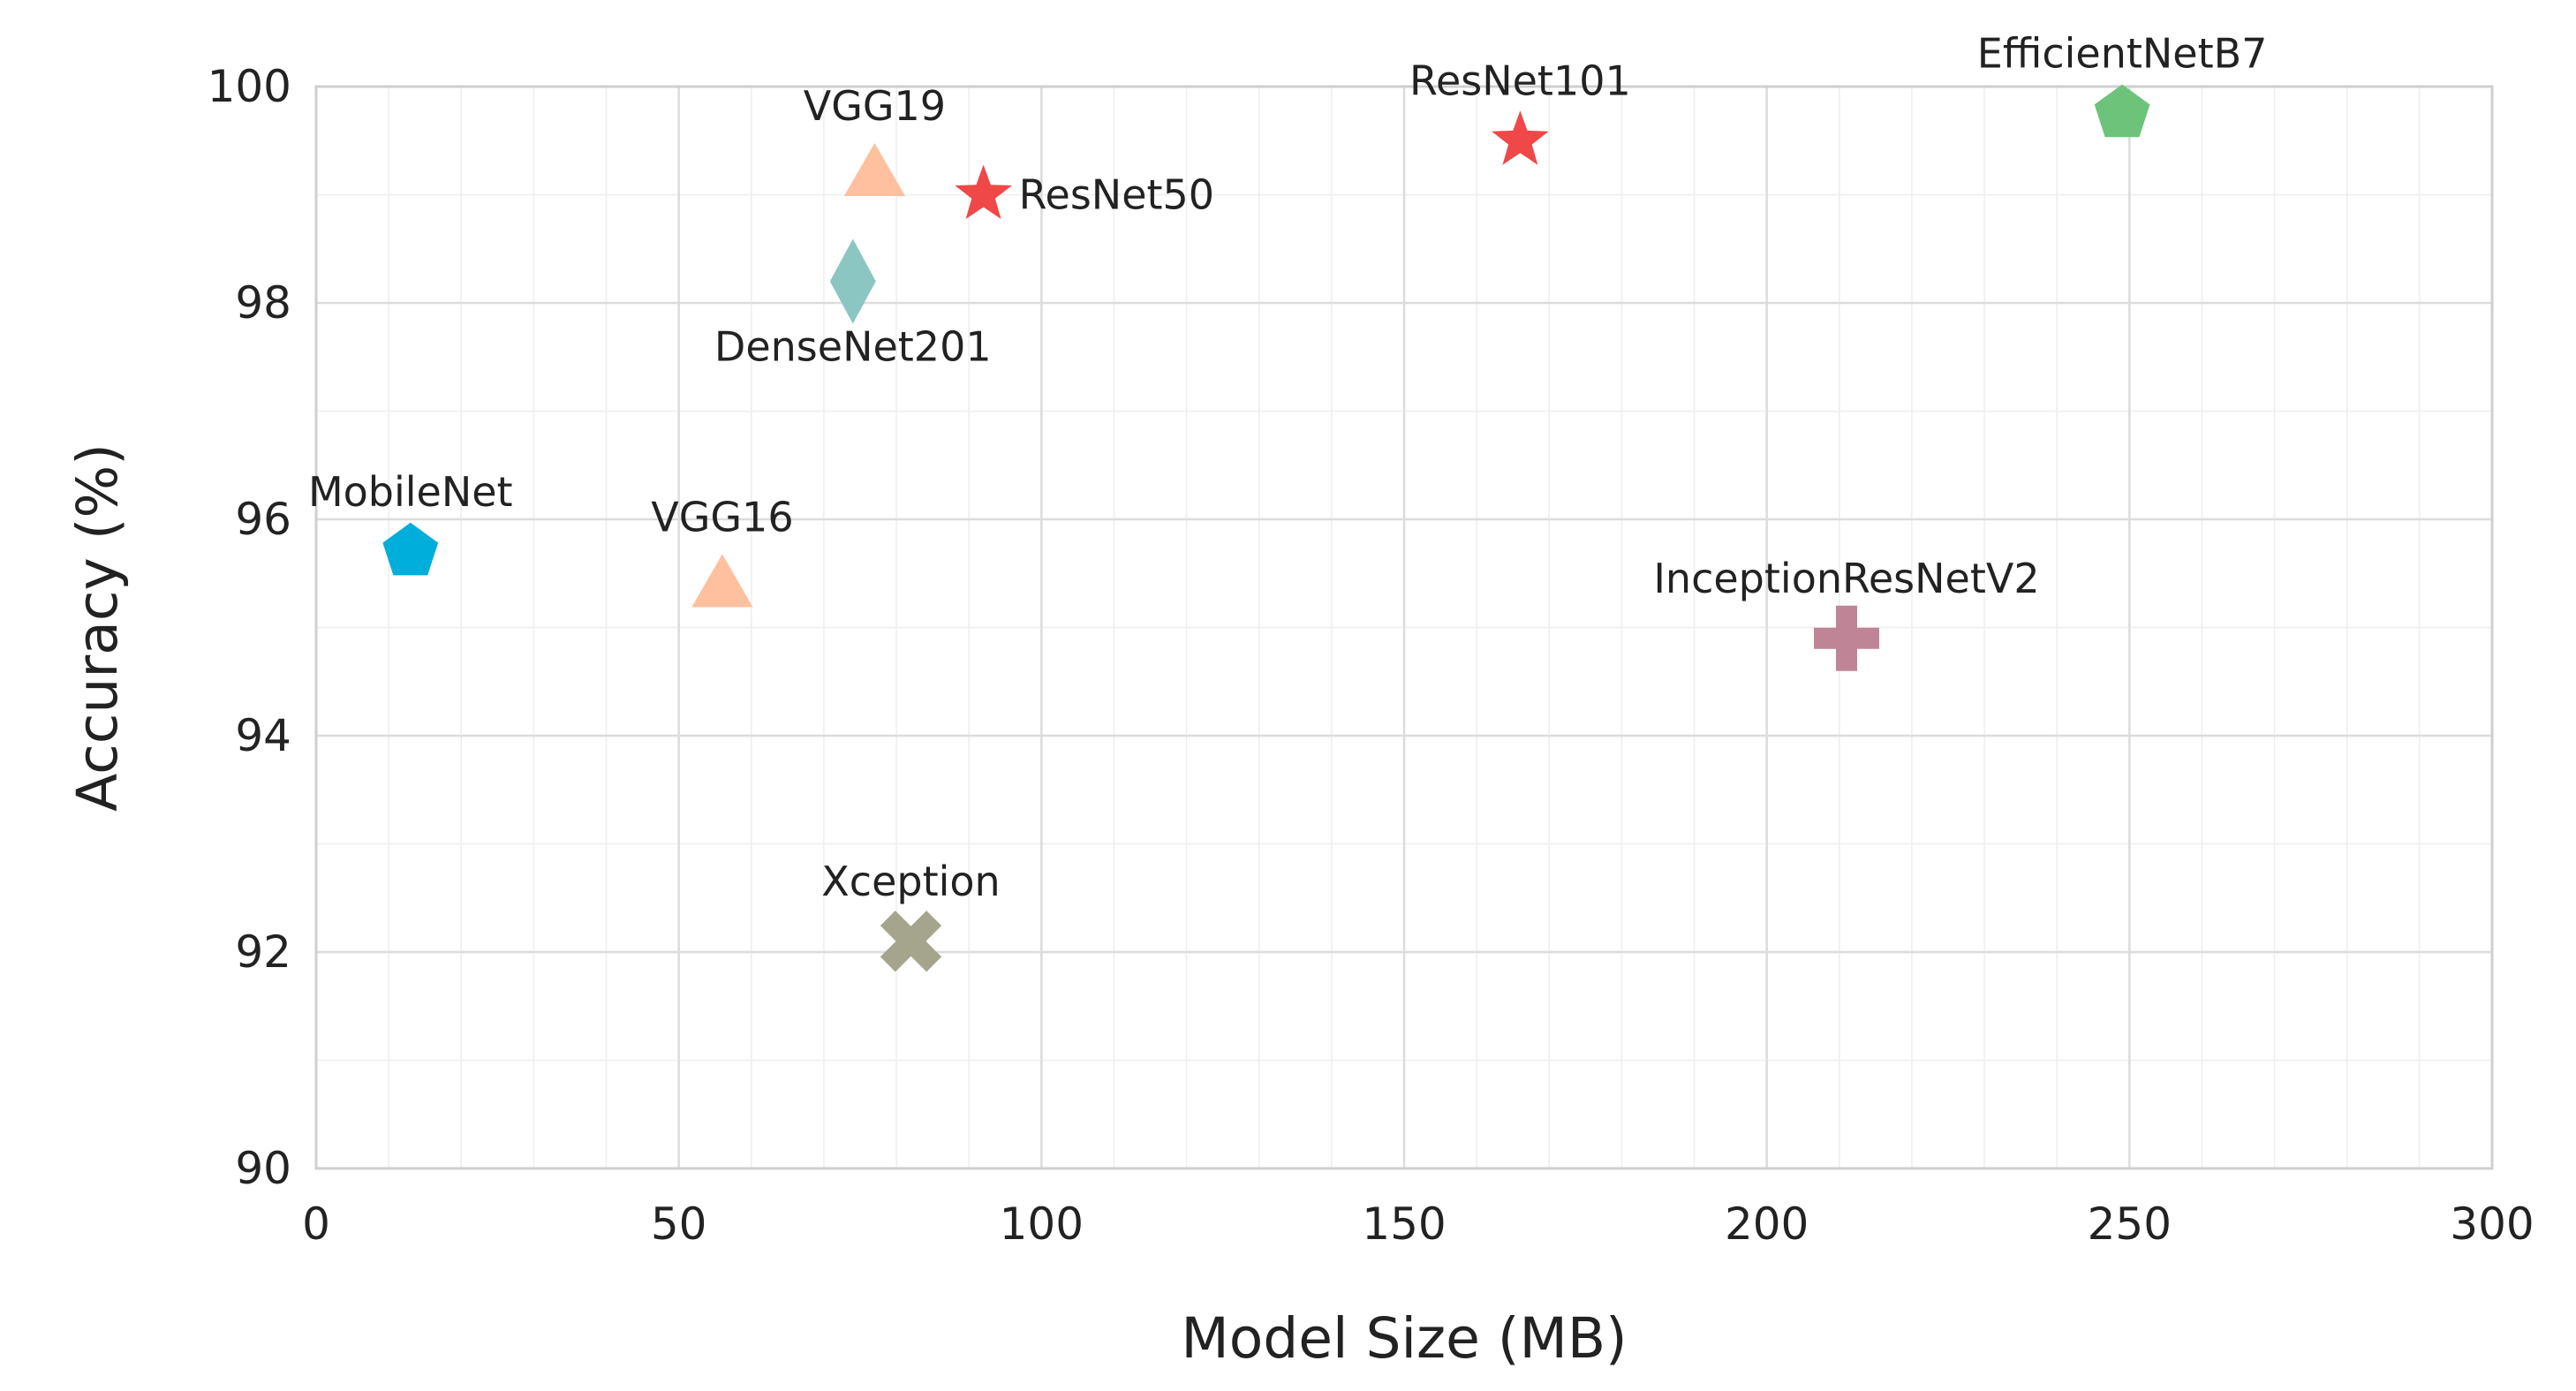 The height and width of the screenshot is (1391, 2576). I want to click on point-vgg19-marker, so click(874, 169).